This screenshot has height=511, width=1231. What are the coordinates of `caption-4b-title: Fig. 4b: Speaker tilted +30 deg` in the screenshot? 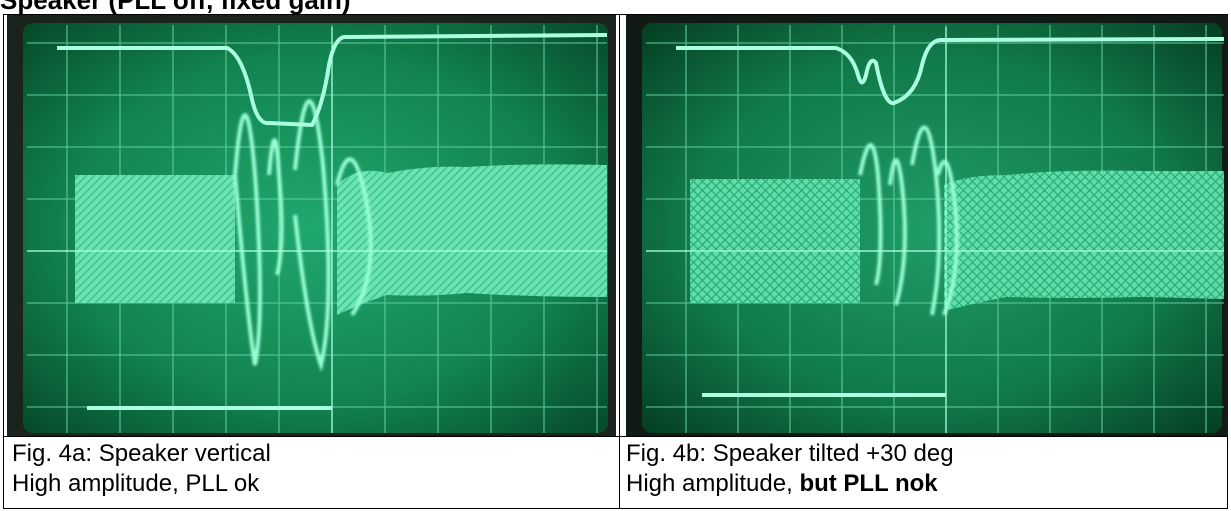 It's located at (790, 453).